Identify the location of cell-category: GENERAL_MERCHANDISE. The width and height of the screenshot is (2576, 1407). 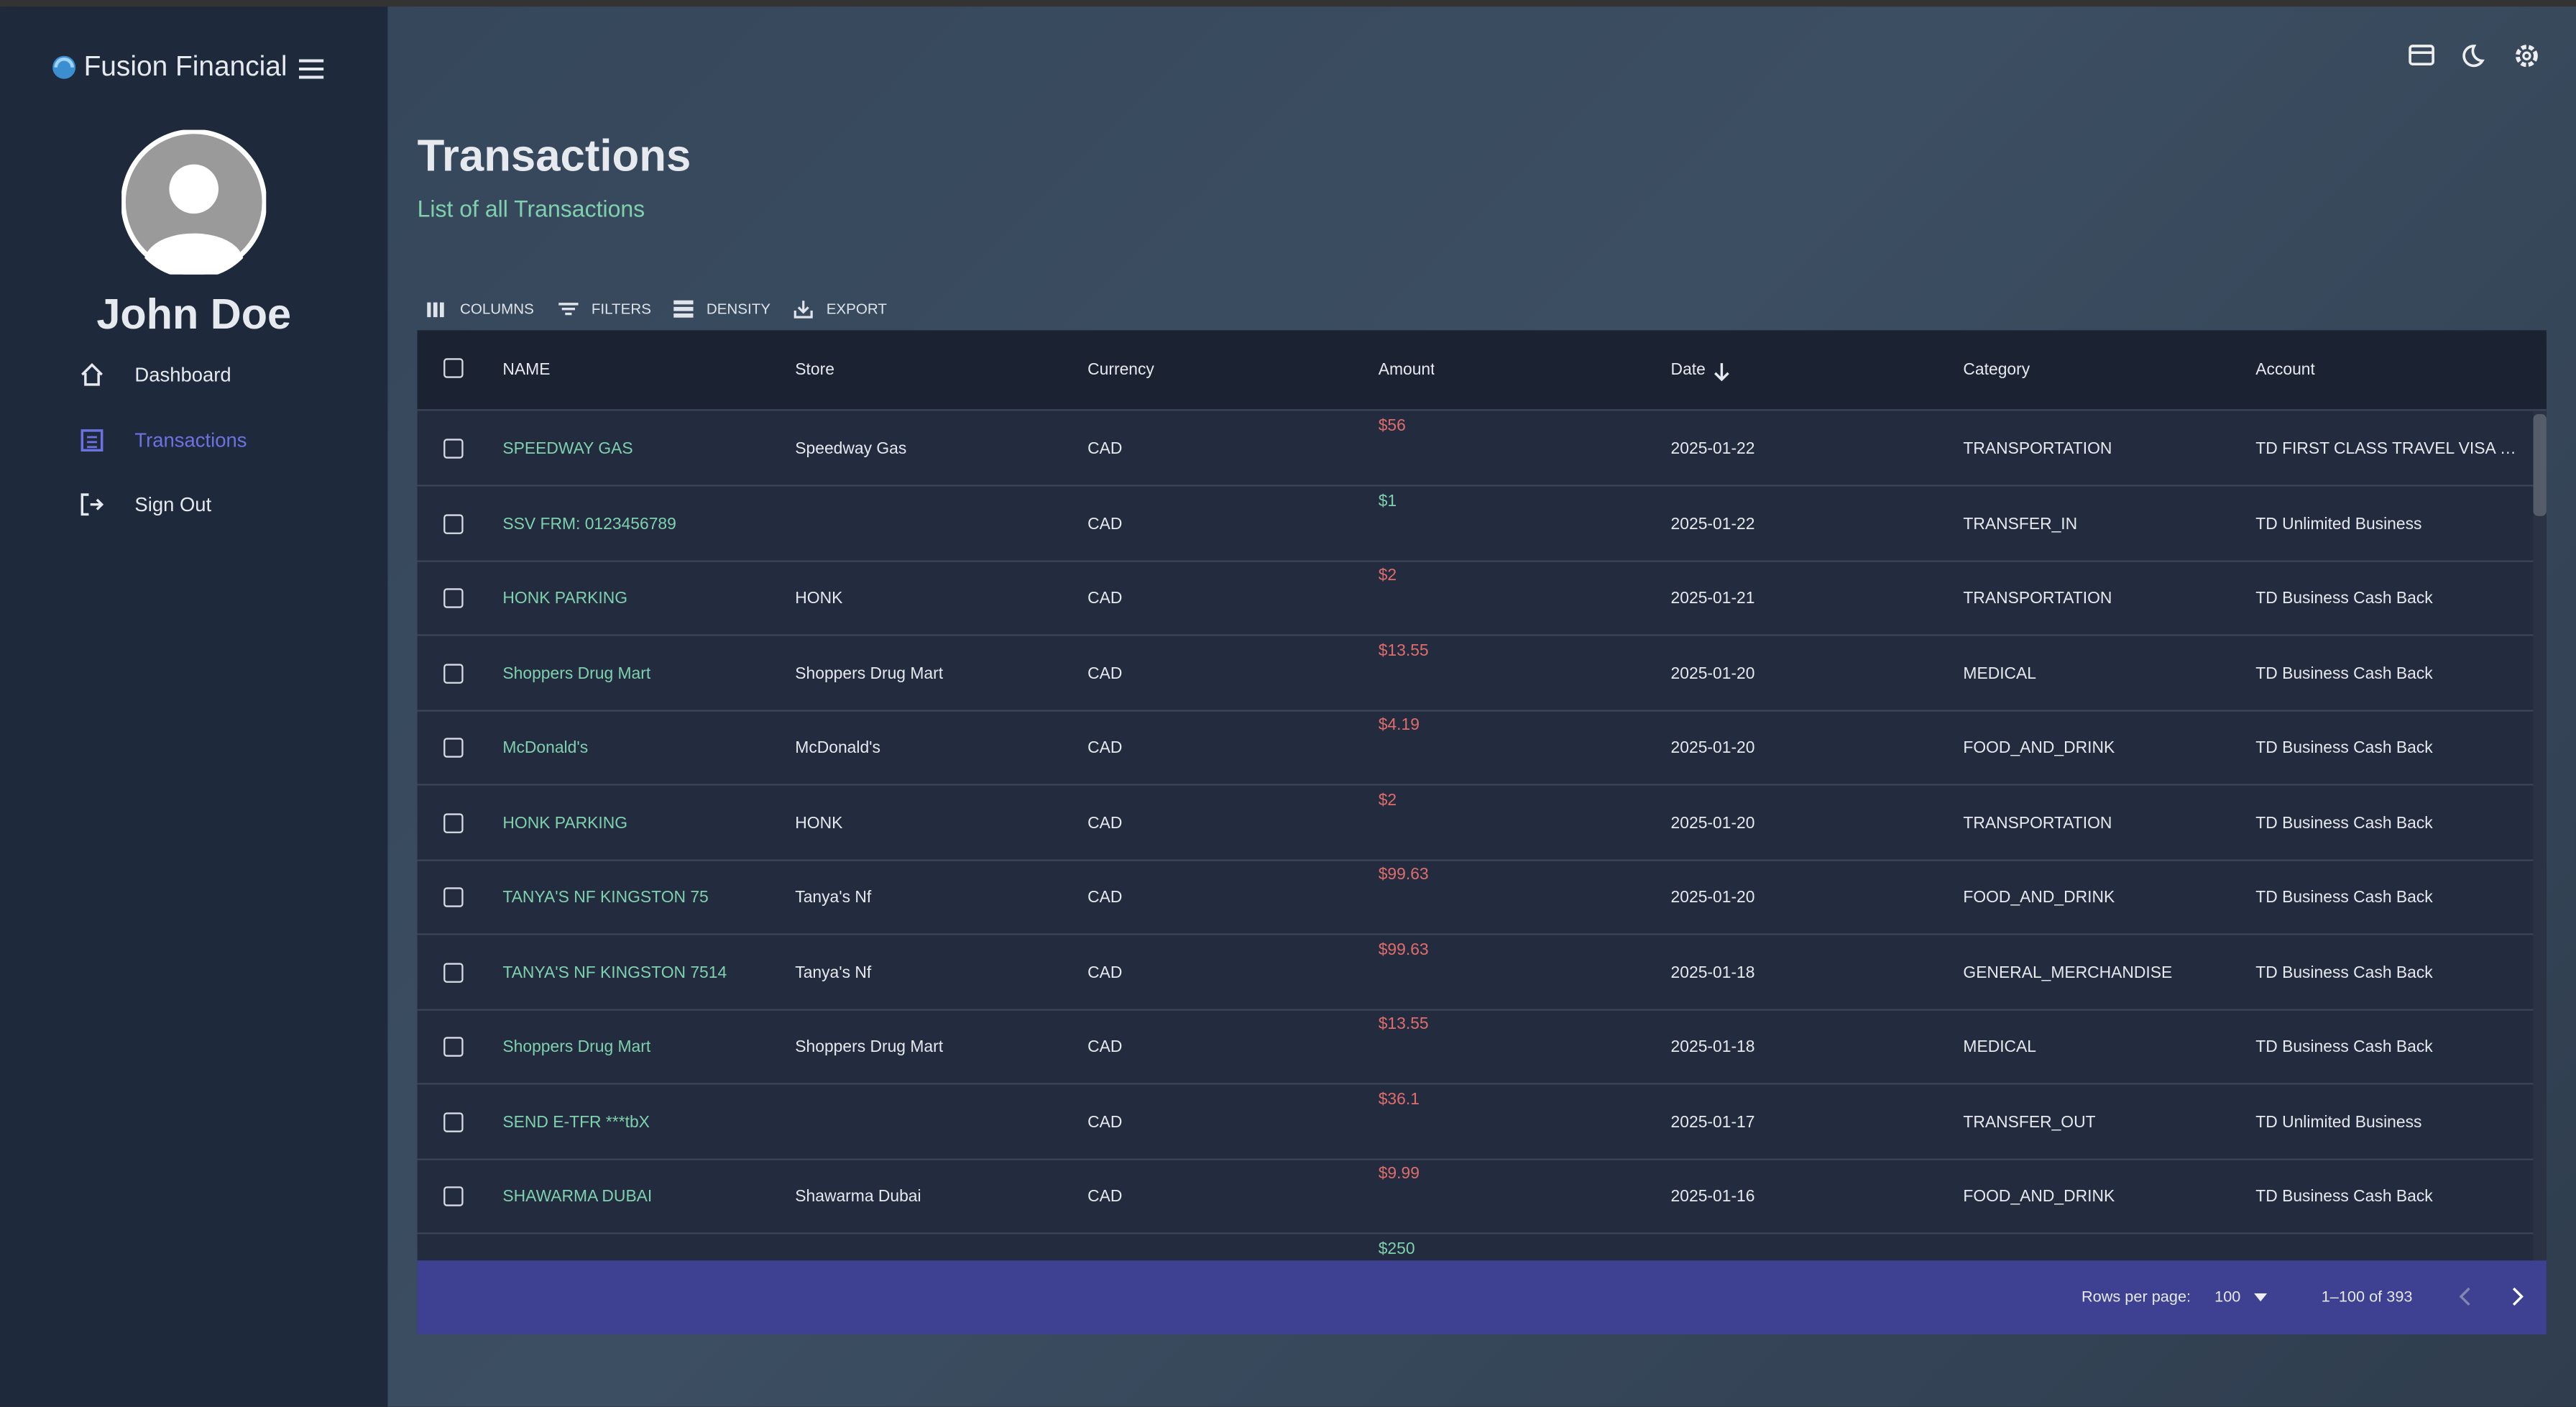
(2068, 972).